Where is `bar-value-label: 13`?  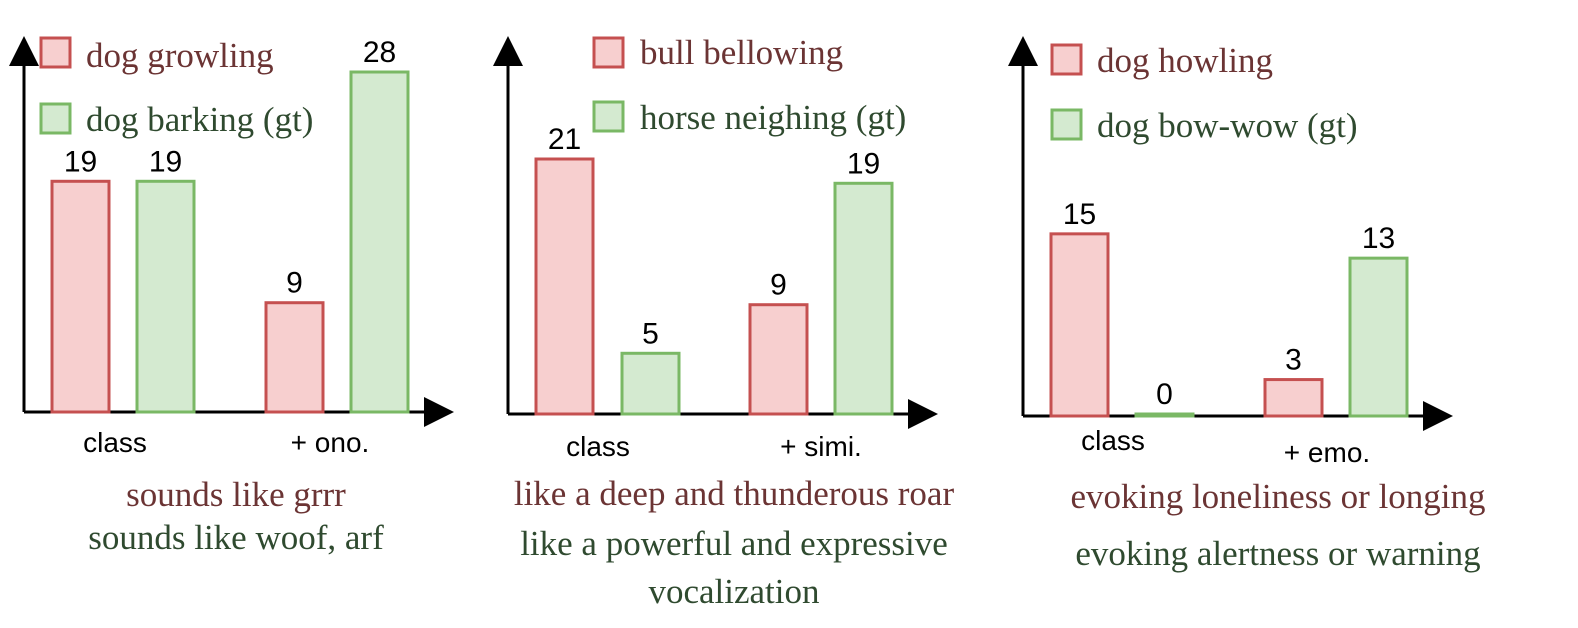 bar-value-label: 13 is located at coordinates (1378, 238).